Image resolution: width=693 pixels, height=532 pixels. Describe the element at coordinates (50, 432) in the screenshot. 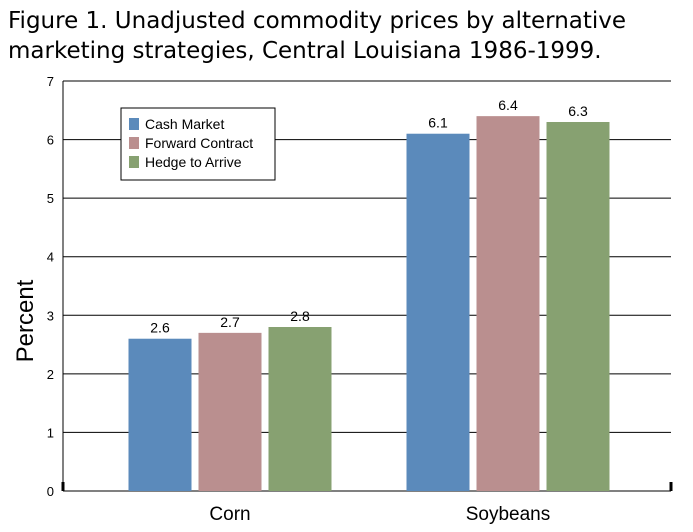

I see `y-tick-label: 1` at that location.